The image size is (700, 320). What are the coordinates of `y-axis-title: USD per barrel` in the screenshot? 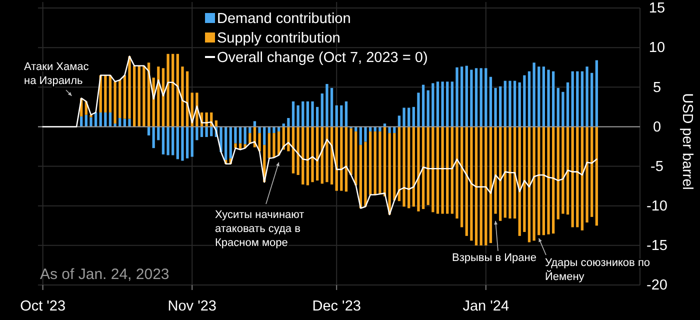 It's located at (687, 141).